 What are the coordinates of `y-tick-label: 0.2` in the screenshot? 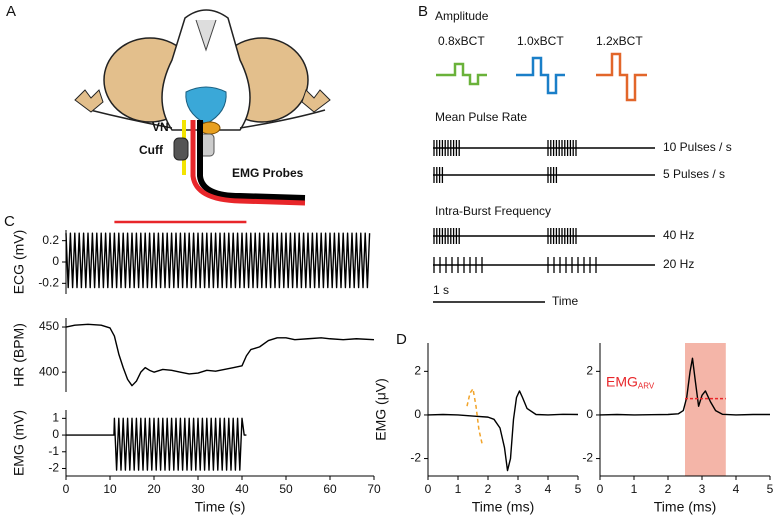 It's located at (50, 240).